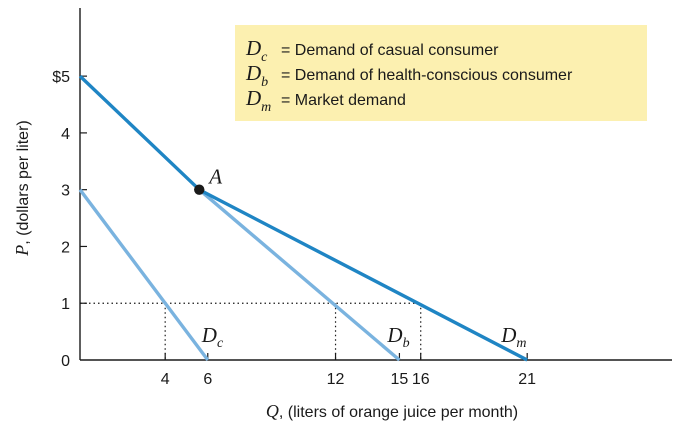 This screenshot has height=432, width=673. What do you see at coordinates (199, 189) in the screenshot?
I see `point-a-marker` at bounding box center [199, 189].